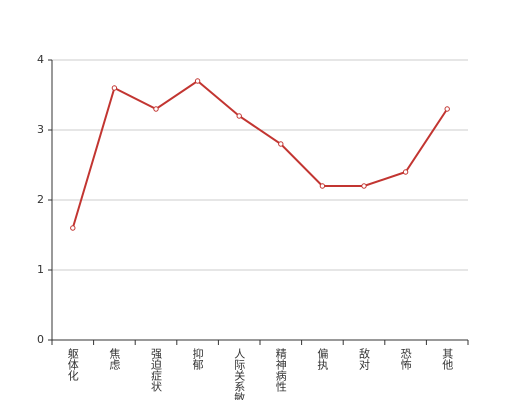 The width and height of the screenshot is (520, 400). What do you see at coordinates (280, 370) in the screenshot?
I see `x-tick-label: 精神病性` at bounding box center [280, 370].